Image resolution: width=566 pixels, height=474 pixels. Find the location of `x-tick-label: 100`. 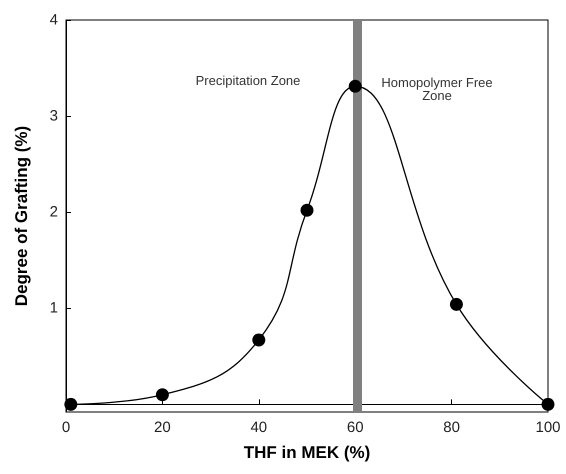

x-tick-label: 100 is located at coordinates (548, 427).